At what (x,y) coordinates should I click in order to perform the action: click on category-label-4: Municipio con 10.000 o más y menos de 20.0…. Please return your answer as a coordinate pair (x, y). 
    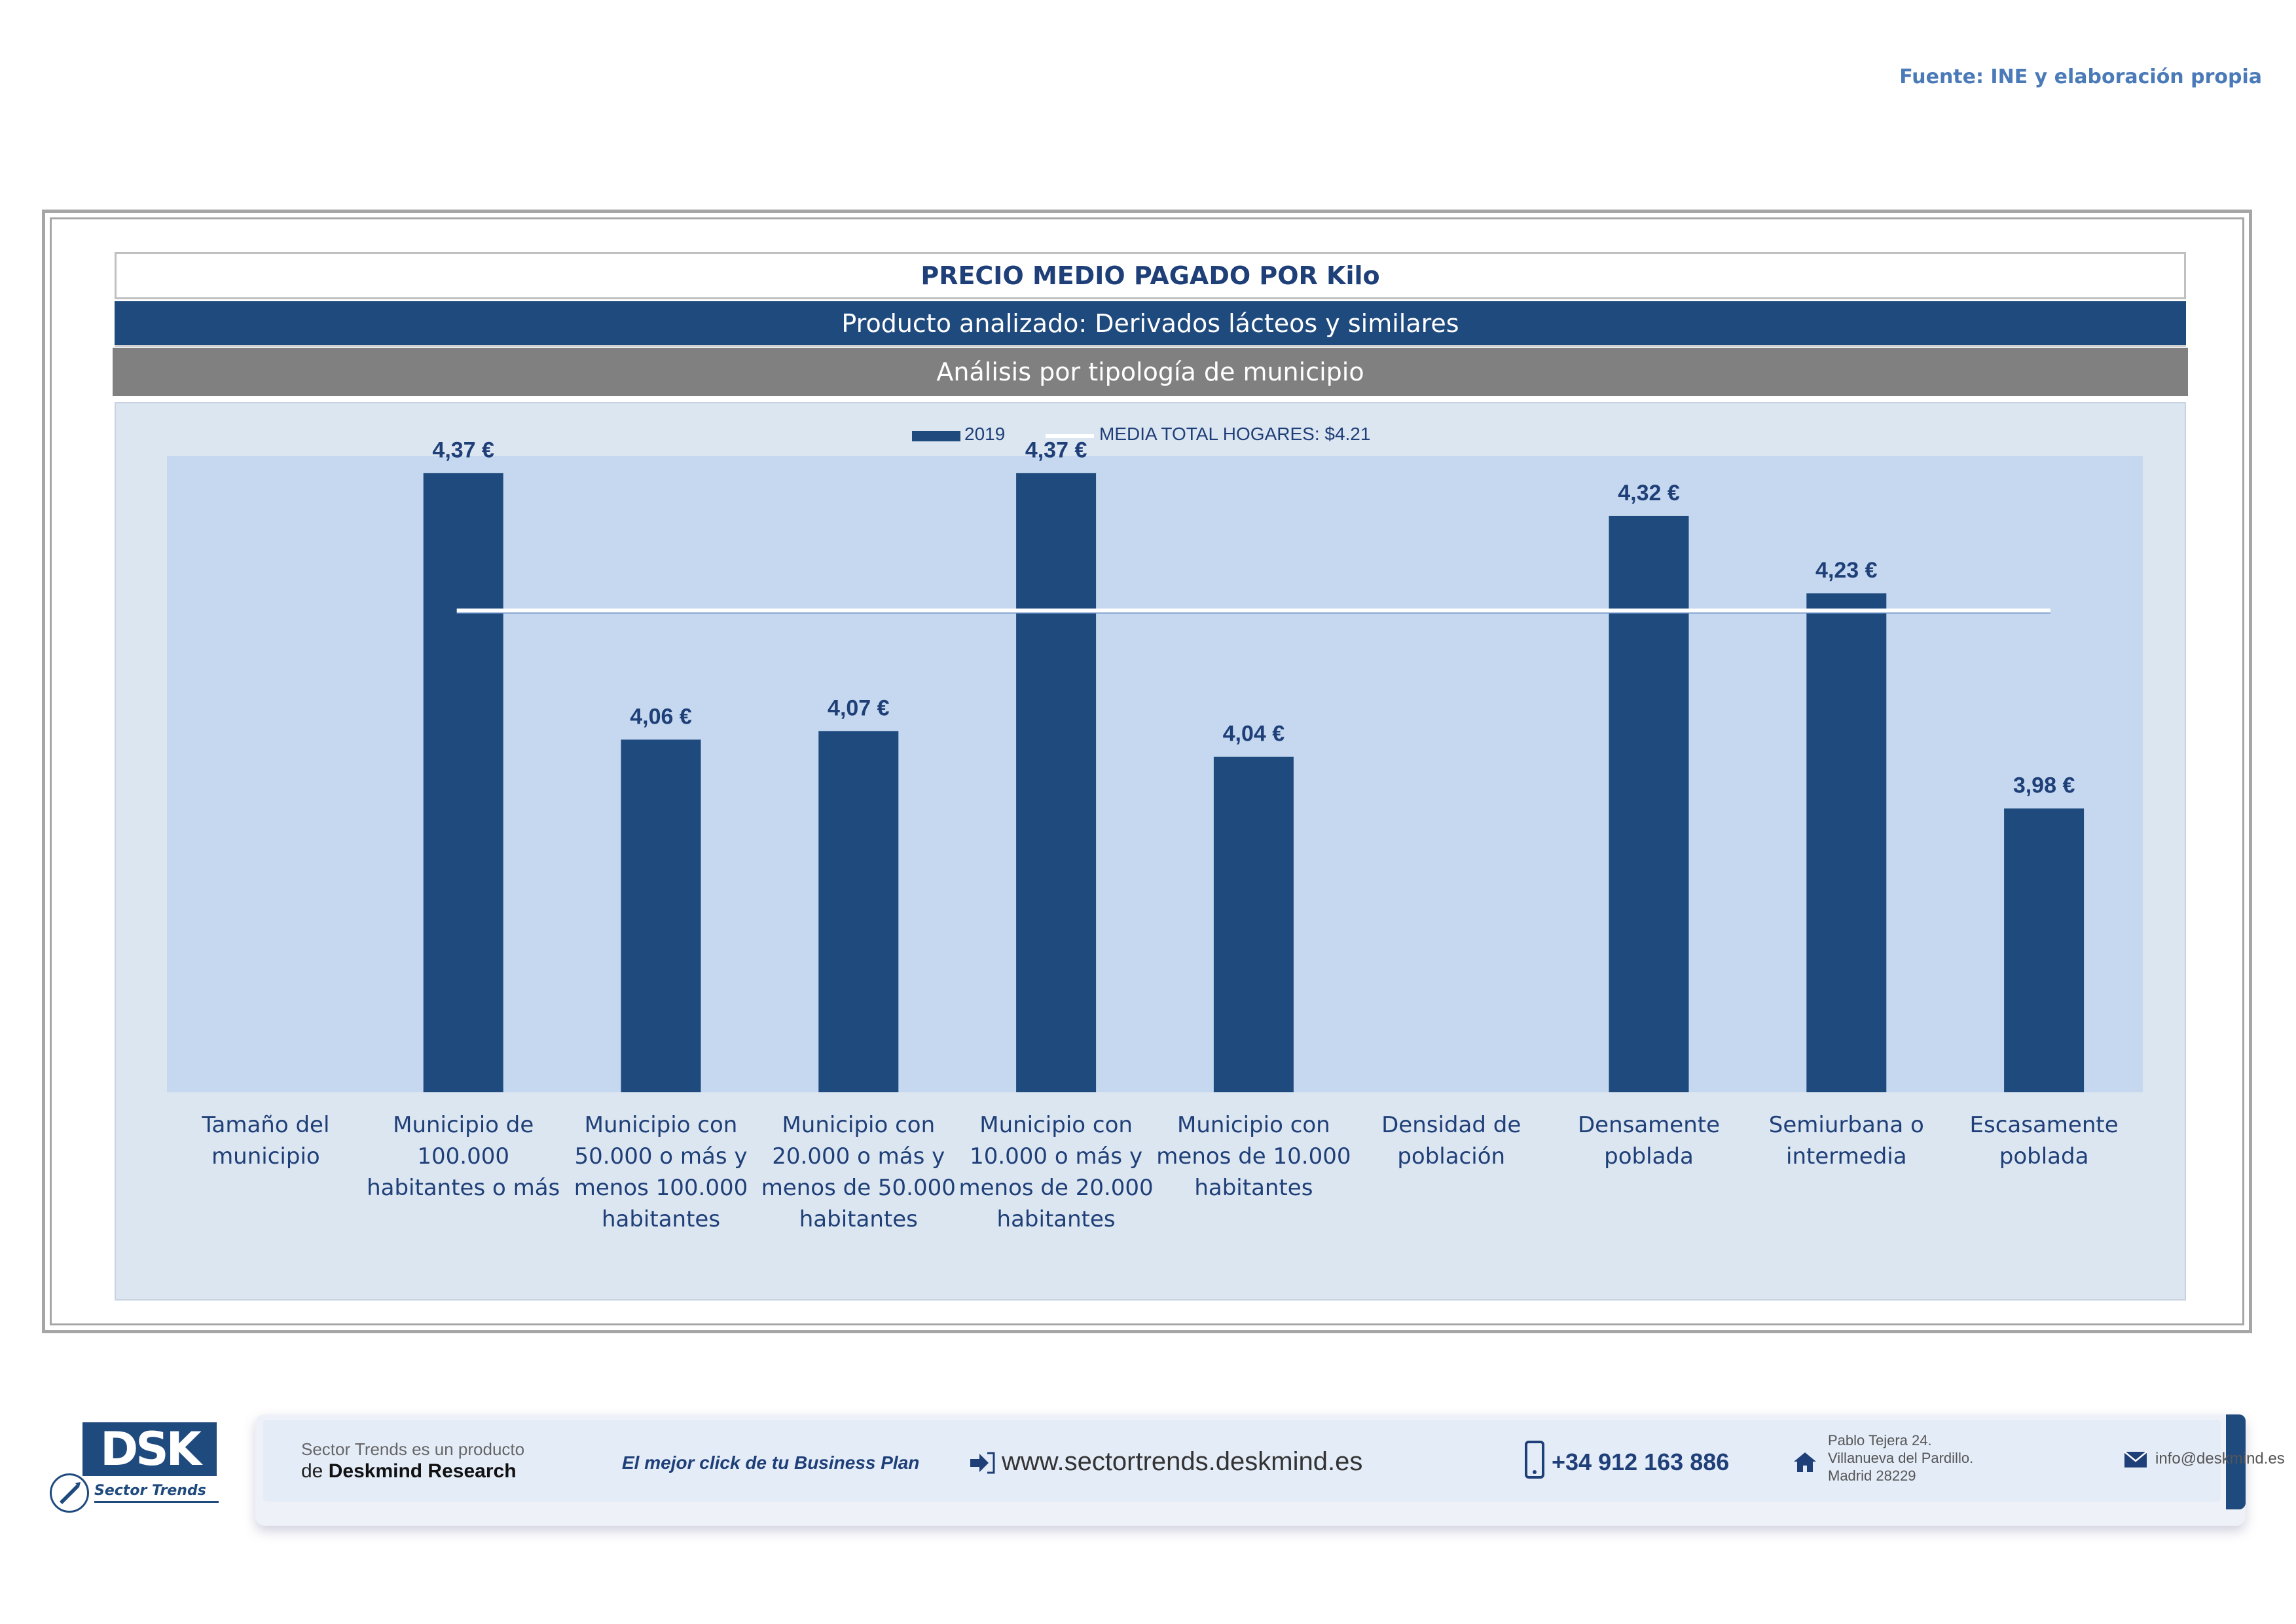
    Looking at the image, I should click on (1056, 1172).